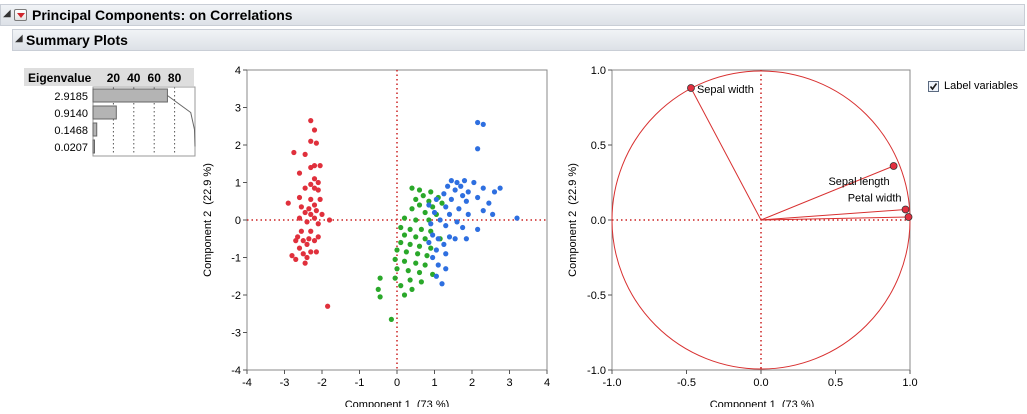  Describe the element at coordinates (236, 259) in the screenshot. I see `y-tick-label: -1` at that location.